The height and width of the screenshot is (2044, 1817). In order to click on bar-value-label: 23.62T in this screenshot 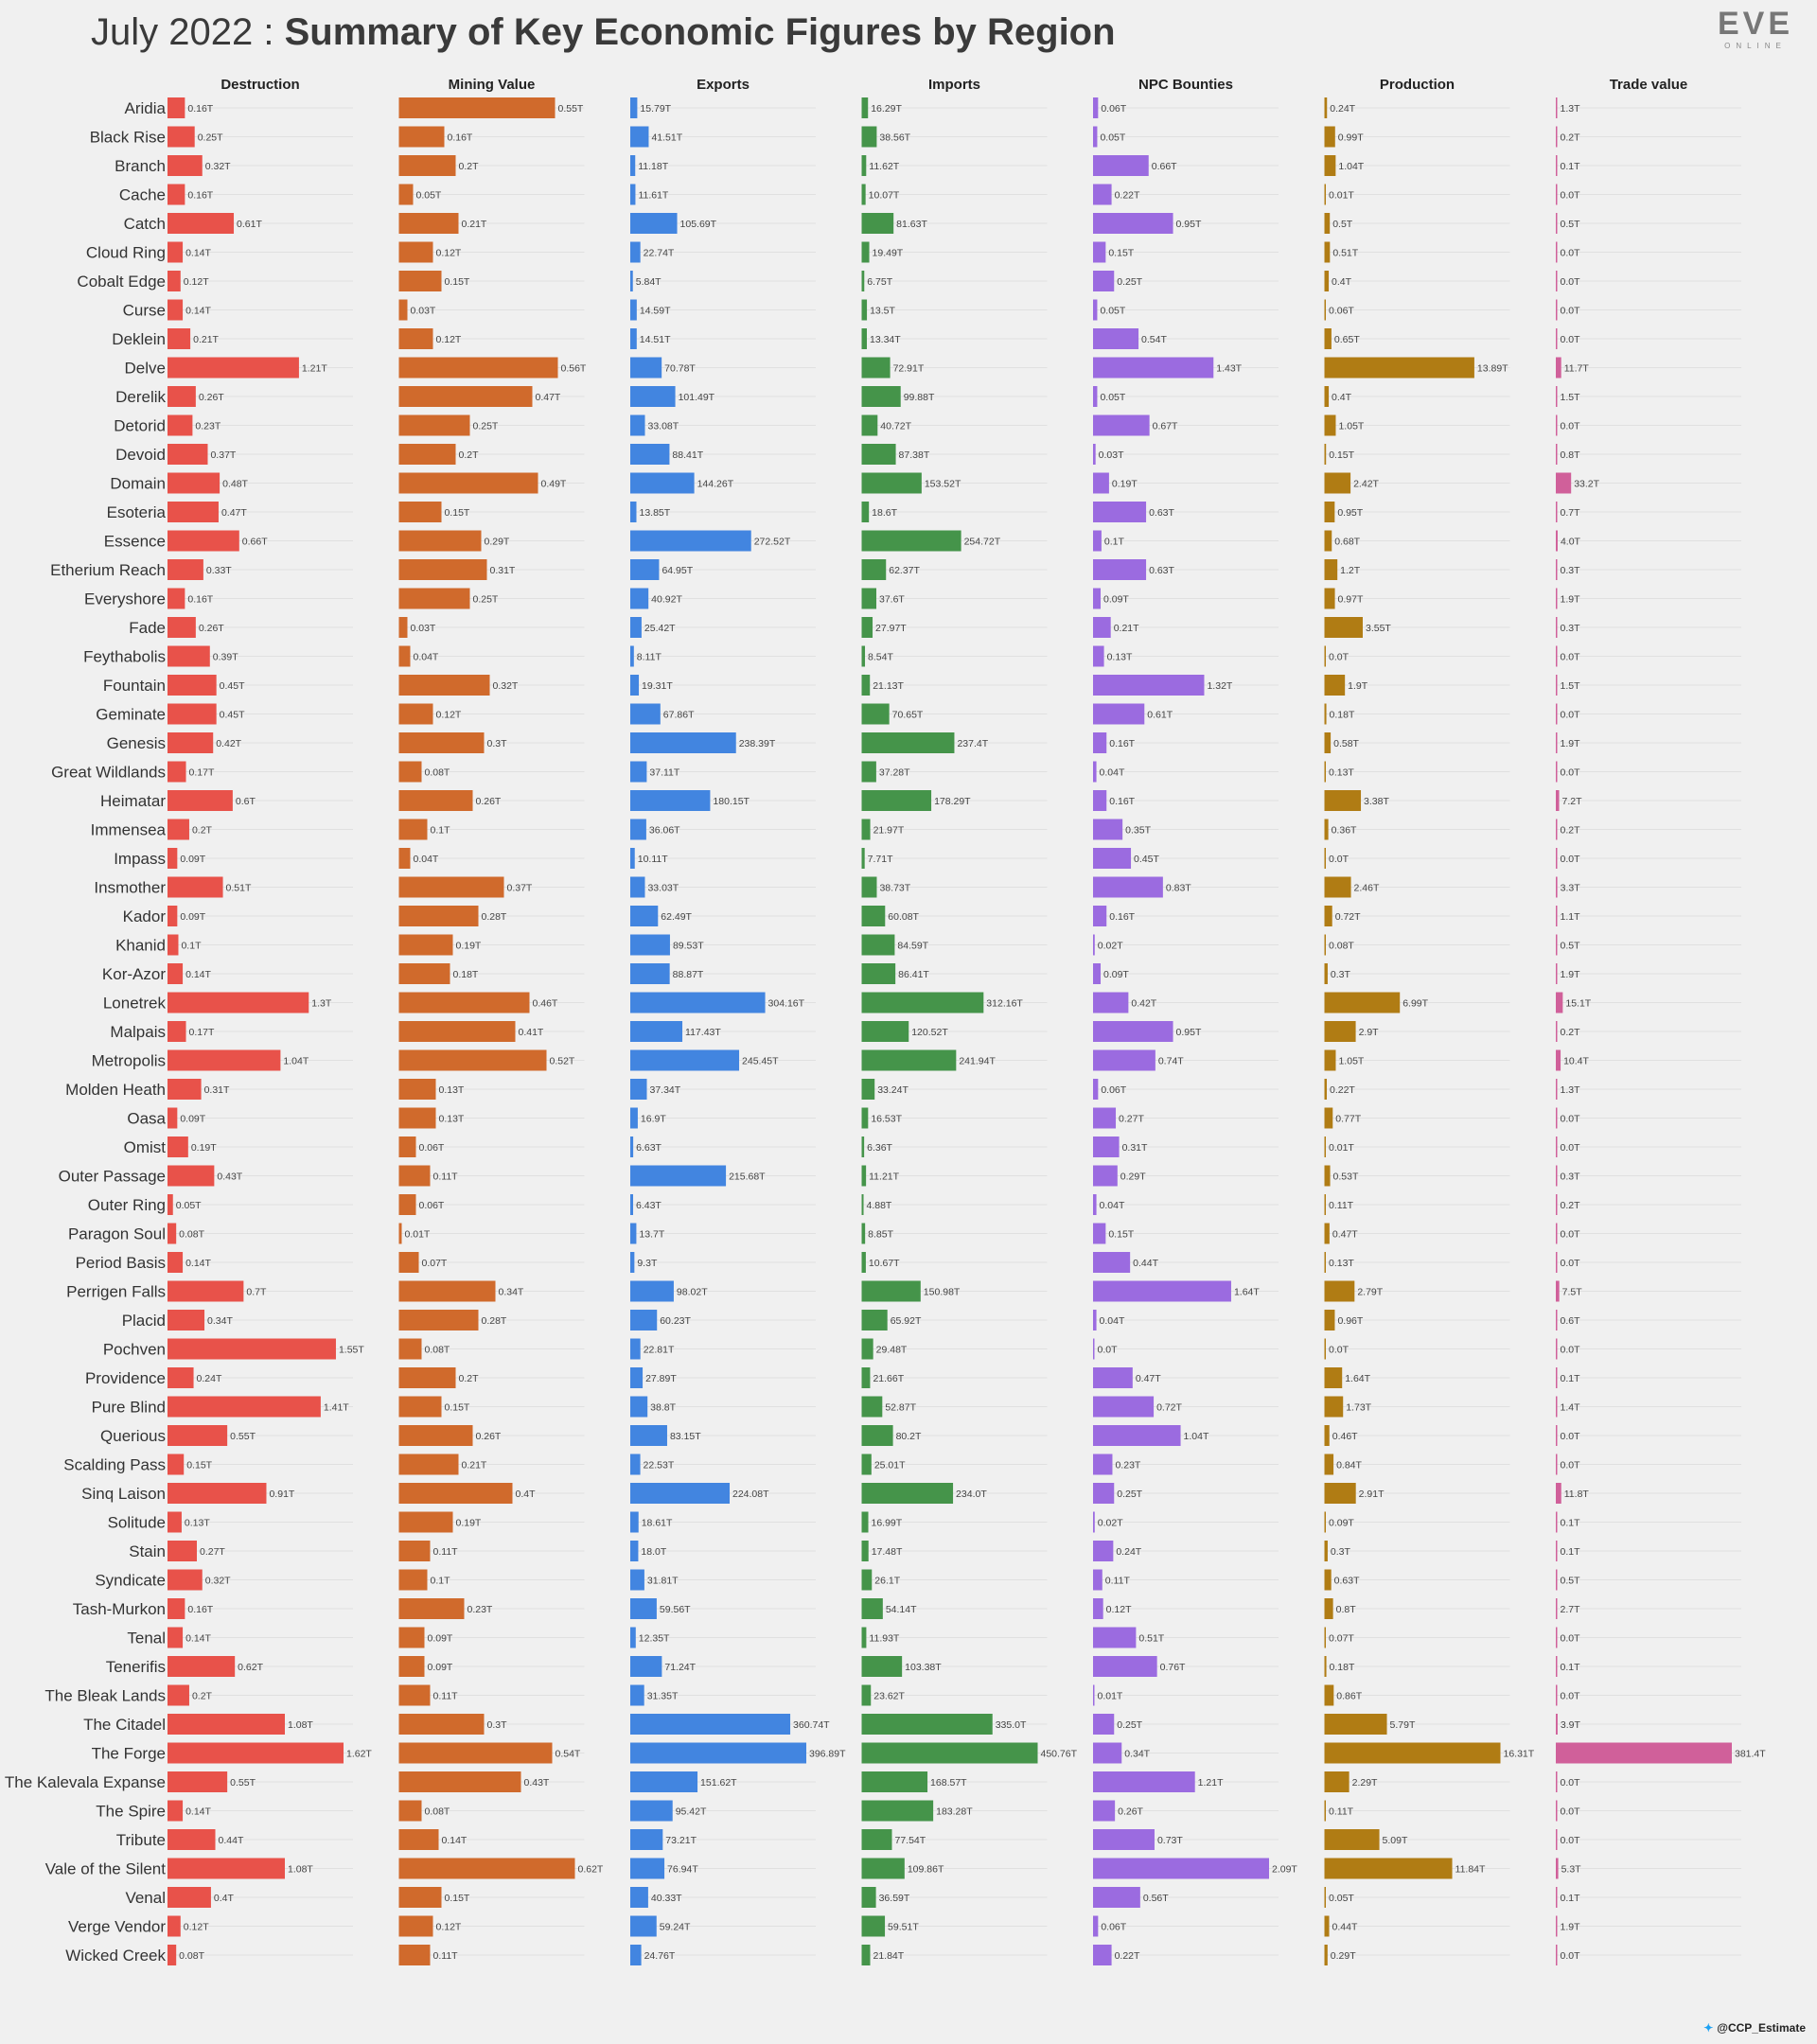, I will do `click(889, 1696)`.